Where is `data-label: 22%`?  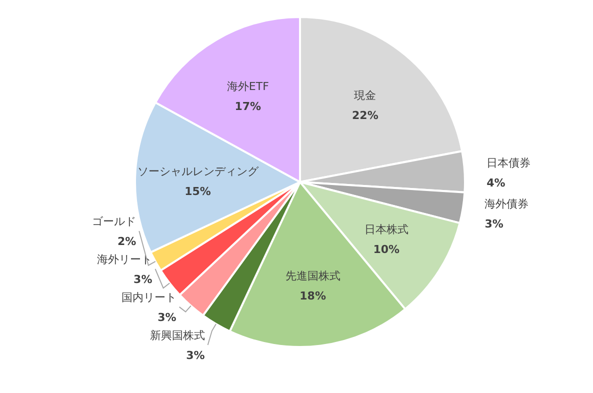 data-label: 22% is located at coordinates (365, 115).